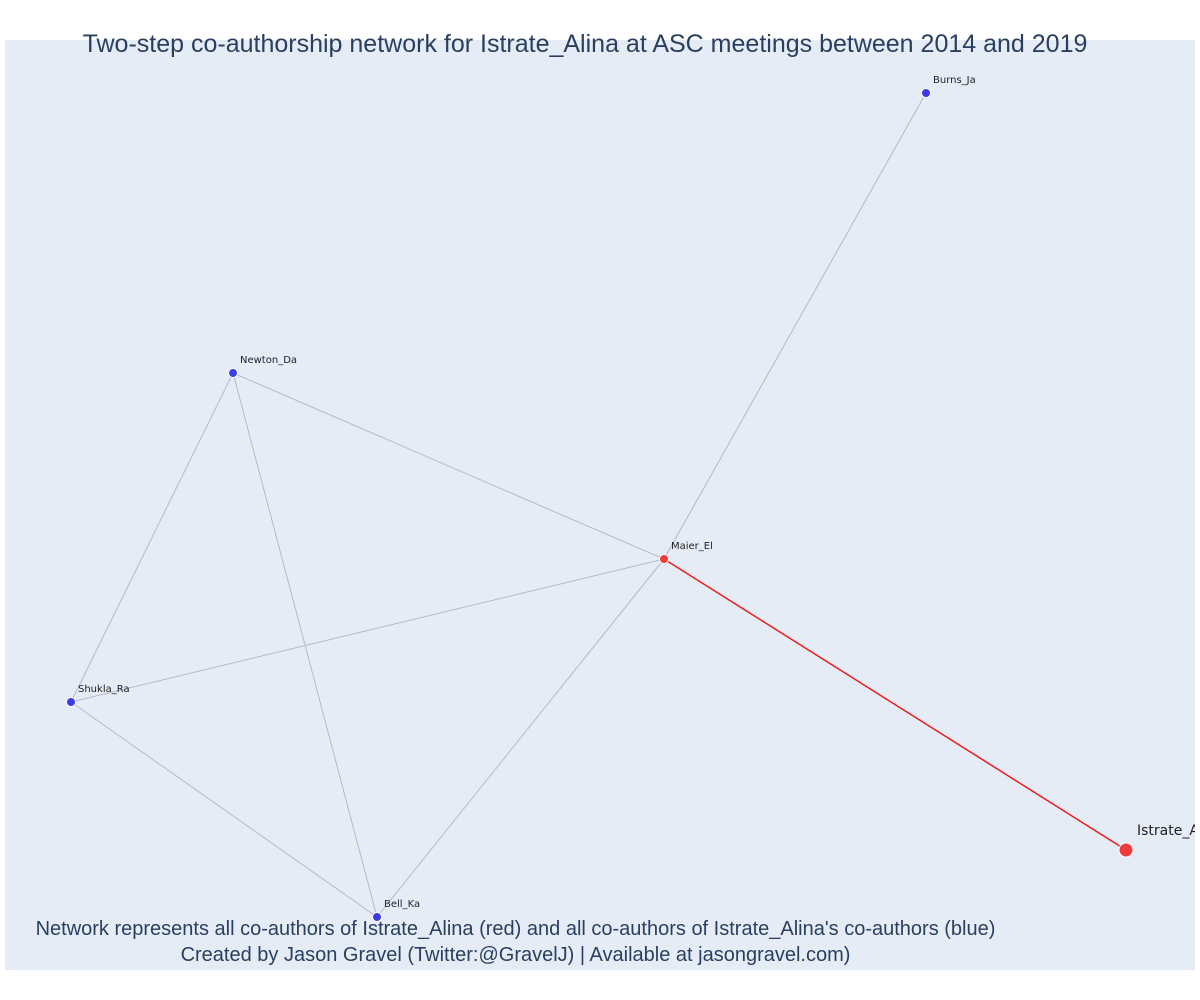  Describe the element at coordinates (224, 809) in the screenshot. I see `edge-shukla_ra-bell_ka` at that location.